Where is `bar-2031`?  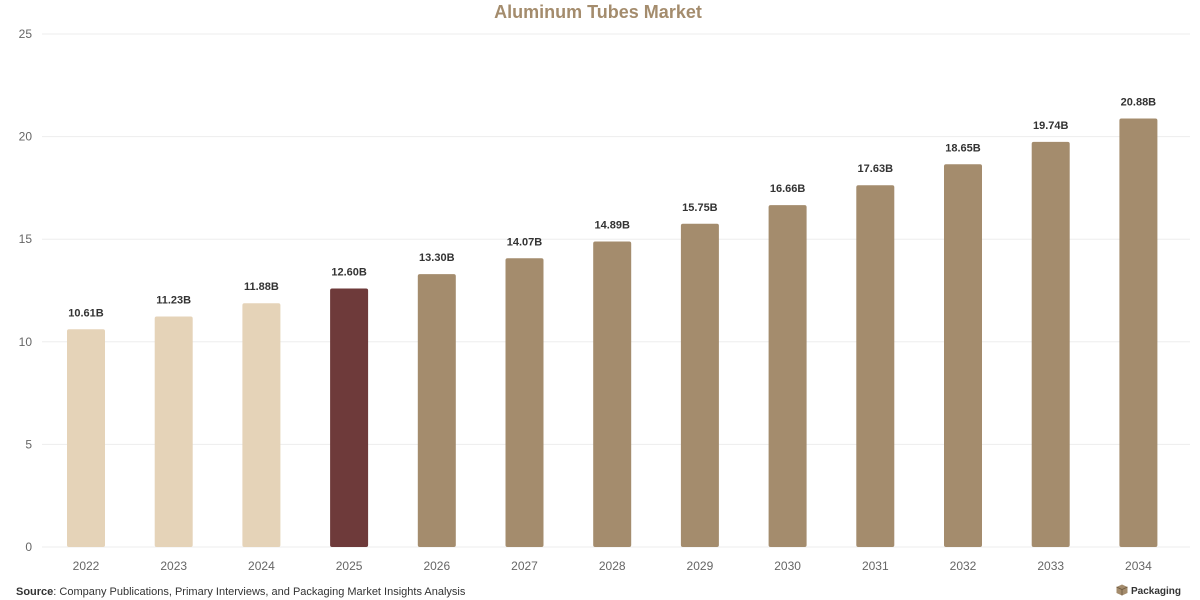
bar-2031 is located at coordinates (875, 366).